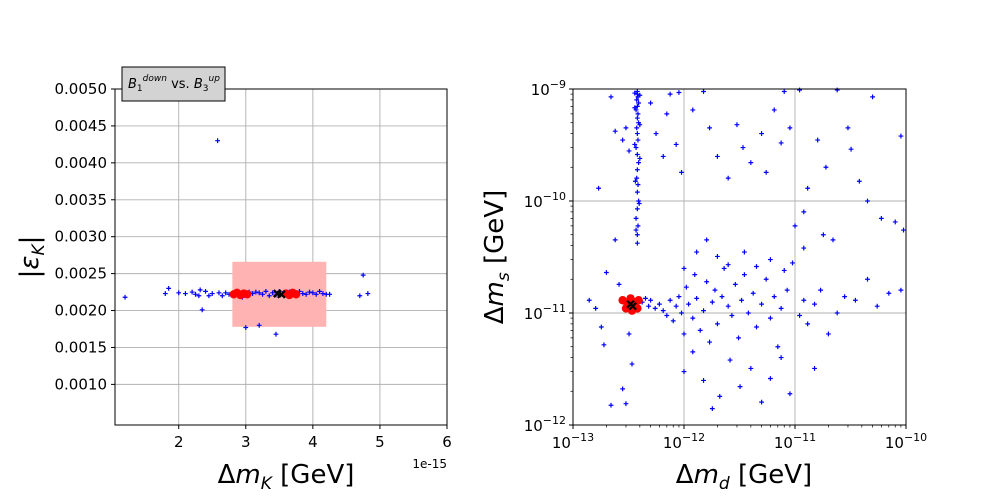 The image size is (1000, 500). Describe the element at coordinates (548, 88) in the screenshot. I see `right-y-tick-label: 10−9` at that location.